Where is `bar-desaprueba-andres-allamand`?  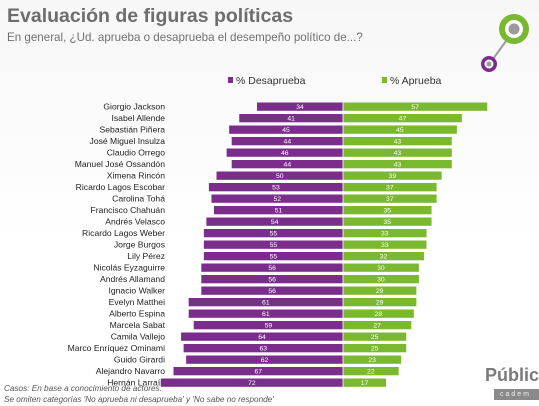
bar-desaprueba-andres-allamand is located at coordinates (272, 279).